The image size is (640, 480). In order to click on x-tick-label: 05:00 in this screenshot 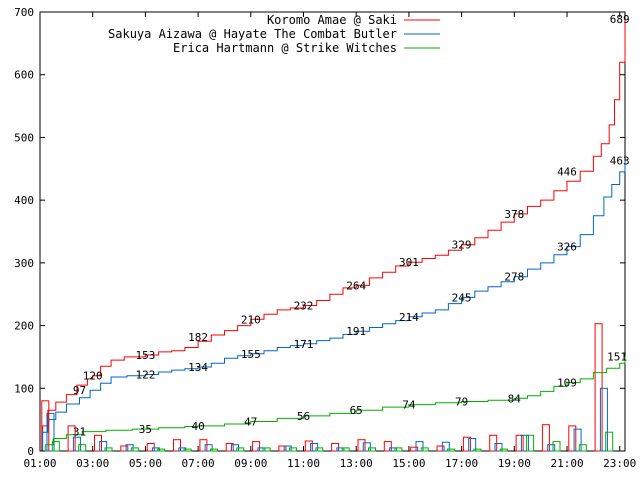, I will do `click(145, 463)`.